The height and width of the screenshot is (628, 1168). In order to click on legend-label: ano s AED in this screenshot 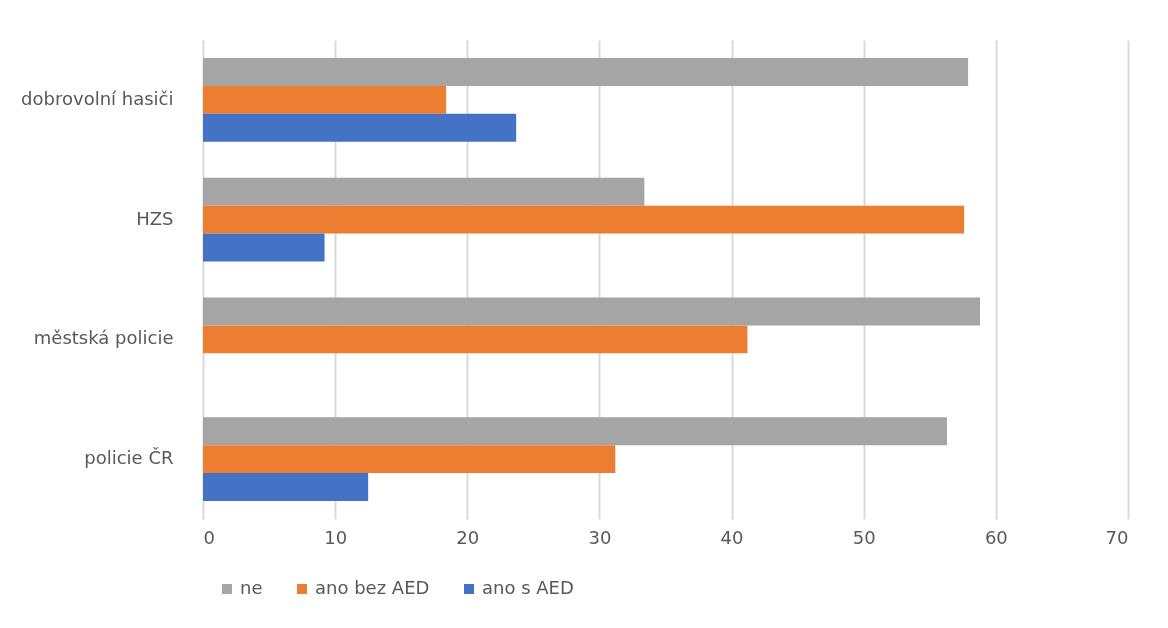, I will do `click(528, 587)`.